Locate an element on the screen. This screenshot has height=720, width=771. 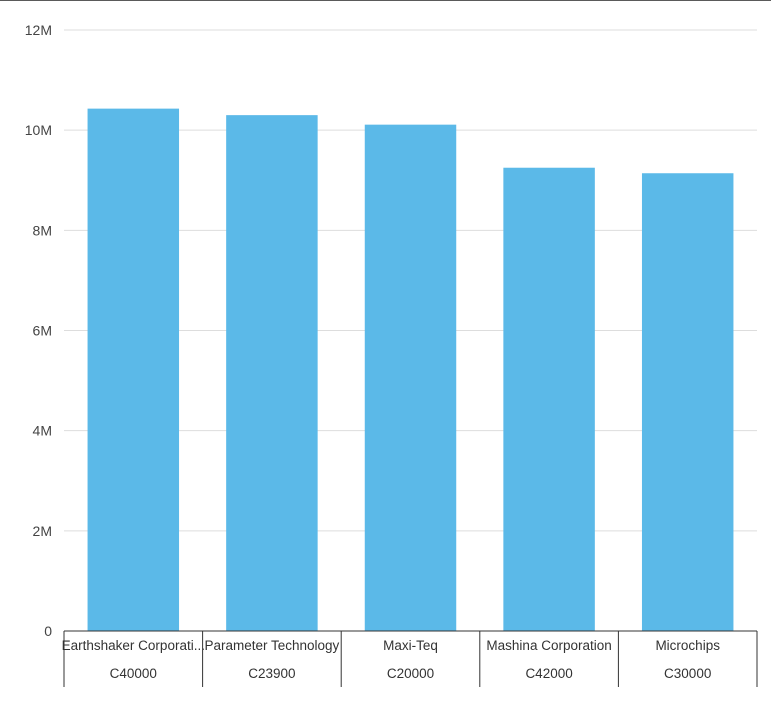
x-tick-label-code: C40000 is located at coordinates (133, 673).